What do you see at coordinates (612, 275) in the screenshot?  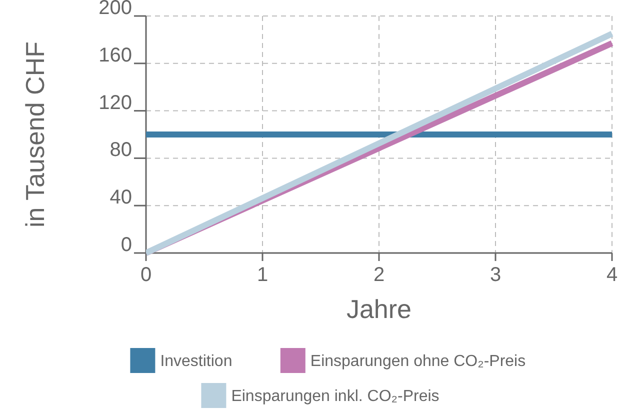 I see `x-tick-label: 4` at bounding box center [612, 275].